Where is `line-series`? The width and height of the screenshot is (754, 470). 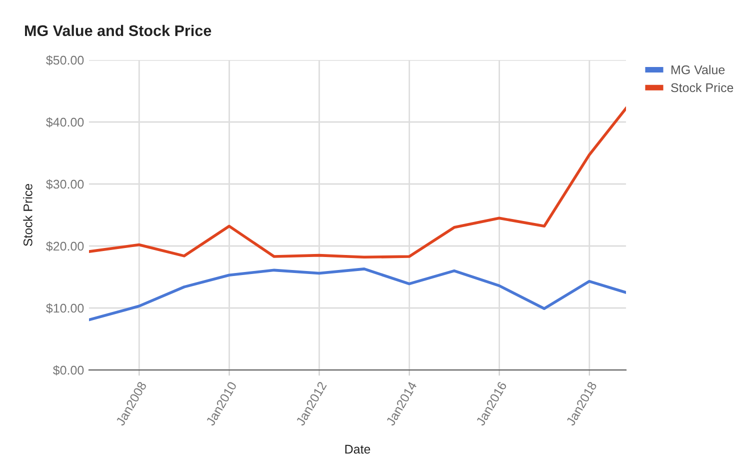
line-series is located at coordinates (357, 295).